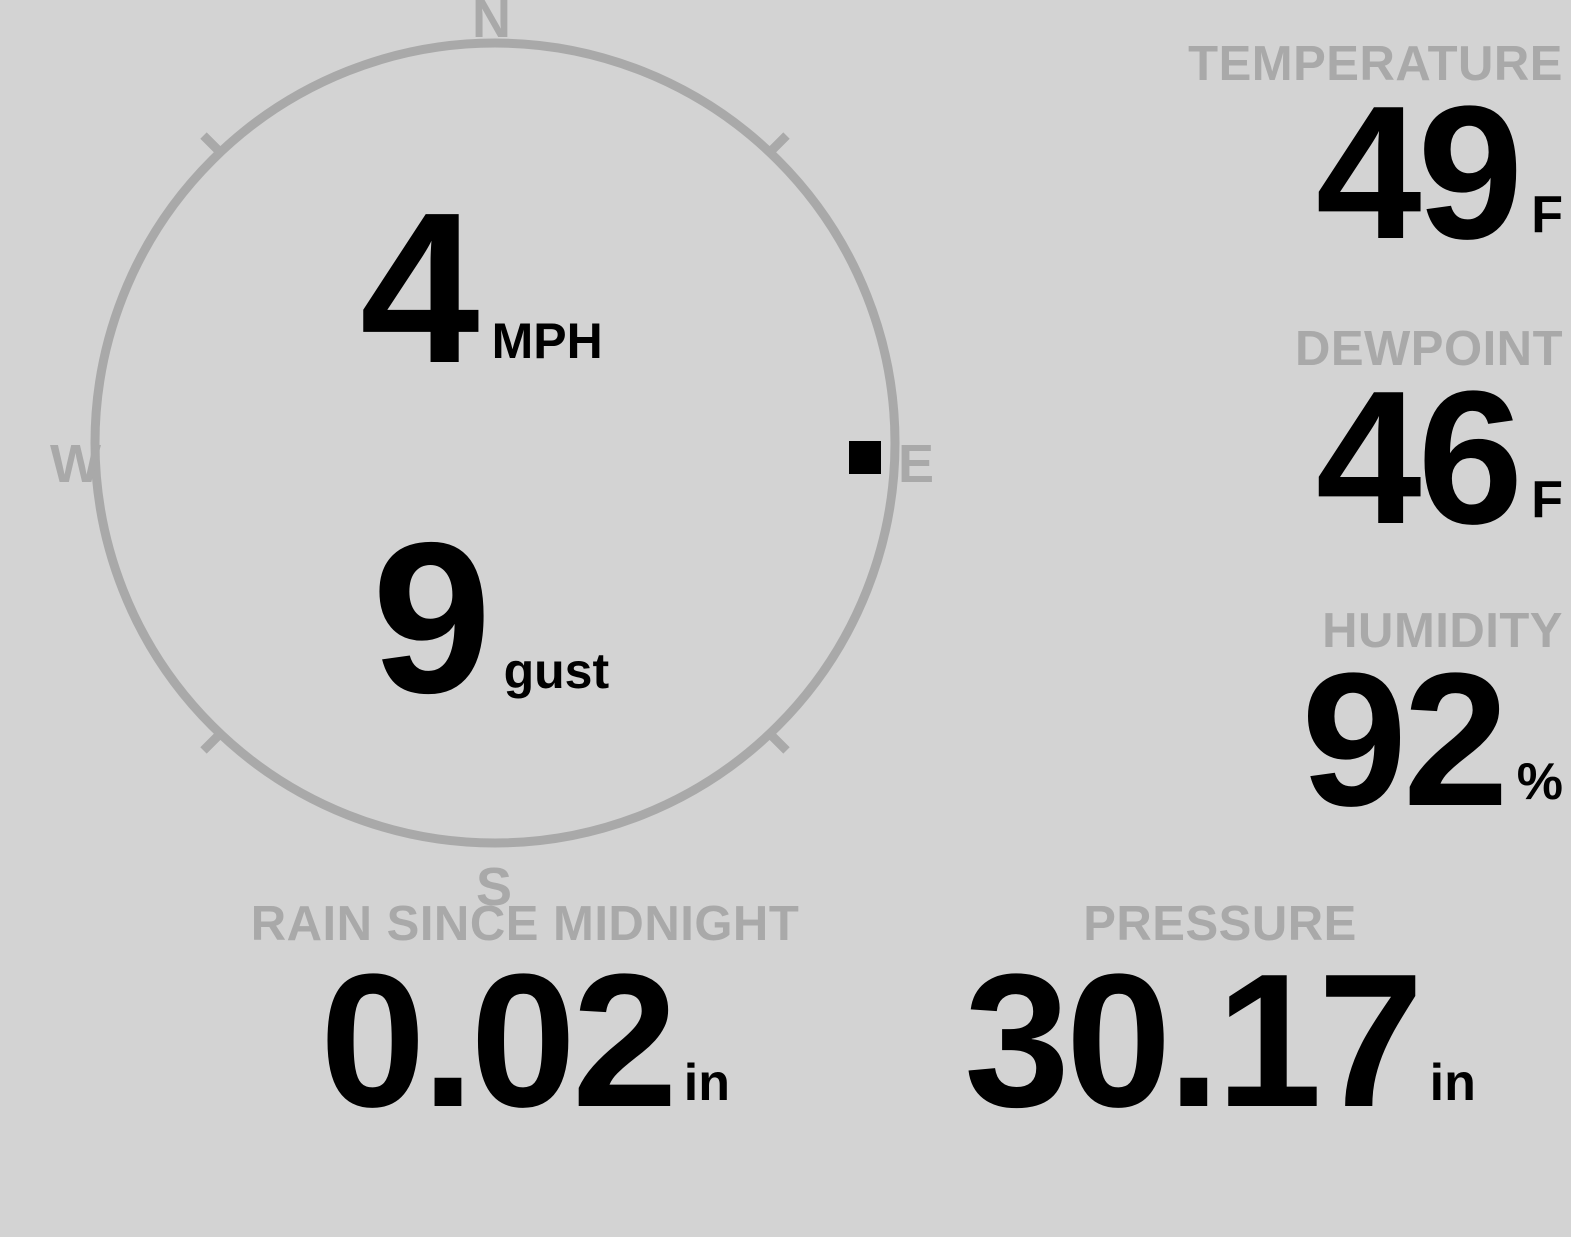  I want to click on compass-label-east: E, so click(916, 464).